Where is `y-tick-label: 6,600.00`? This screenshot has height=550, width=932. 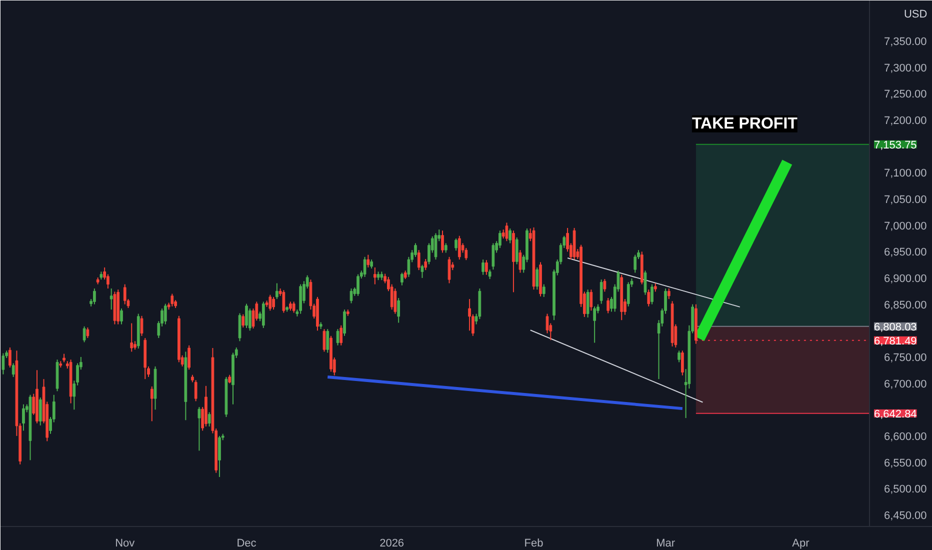
y-tick-label: 6,600.00 is located at coordinates (905, 436).